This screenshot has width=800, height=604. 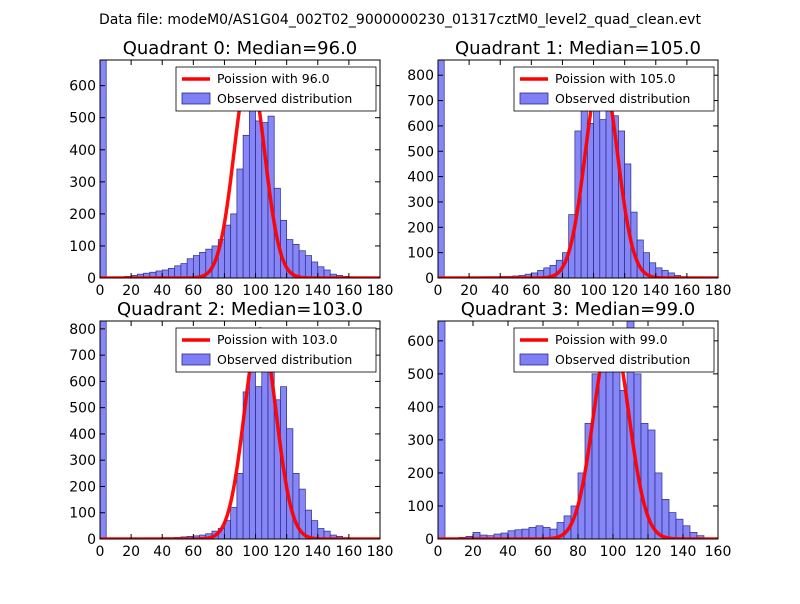 What do you see at coordinates (240, 48) in the screenshot?
I see `panel-title: Quadrant 0: Median=96.0` at bounding box center [240, 48].